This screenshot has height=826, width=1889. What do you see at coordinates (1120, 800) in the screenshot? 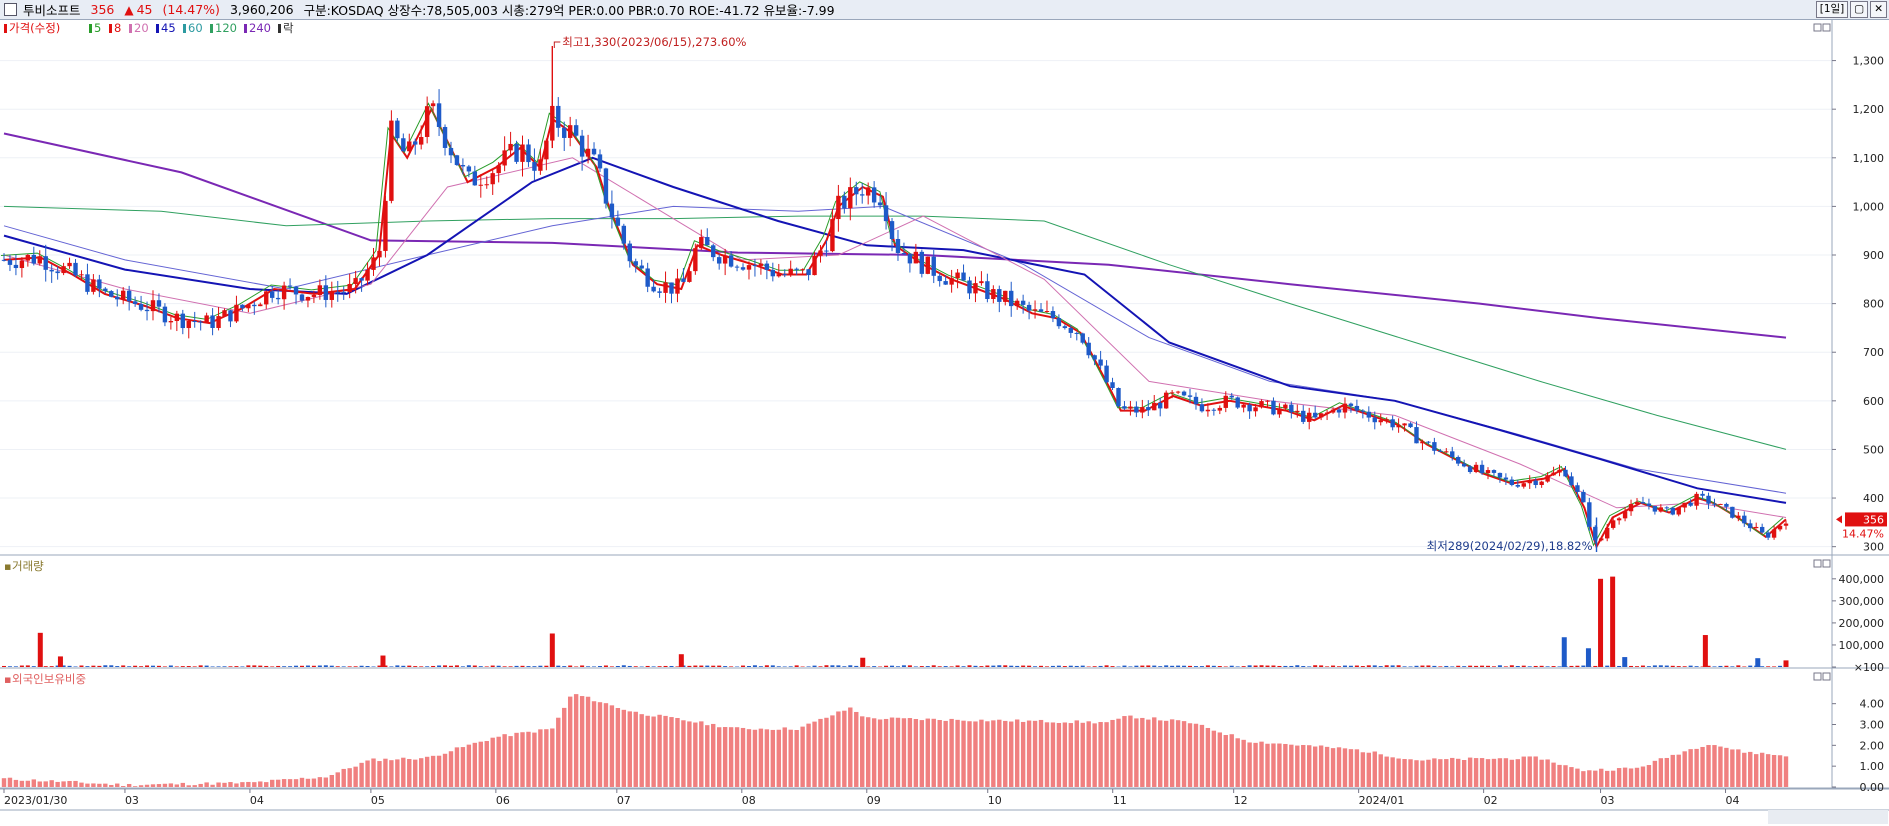
I see `date-tick-label: 11` at bounding box center [1120, 800].